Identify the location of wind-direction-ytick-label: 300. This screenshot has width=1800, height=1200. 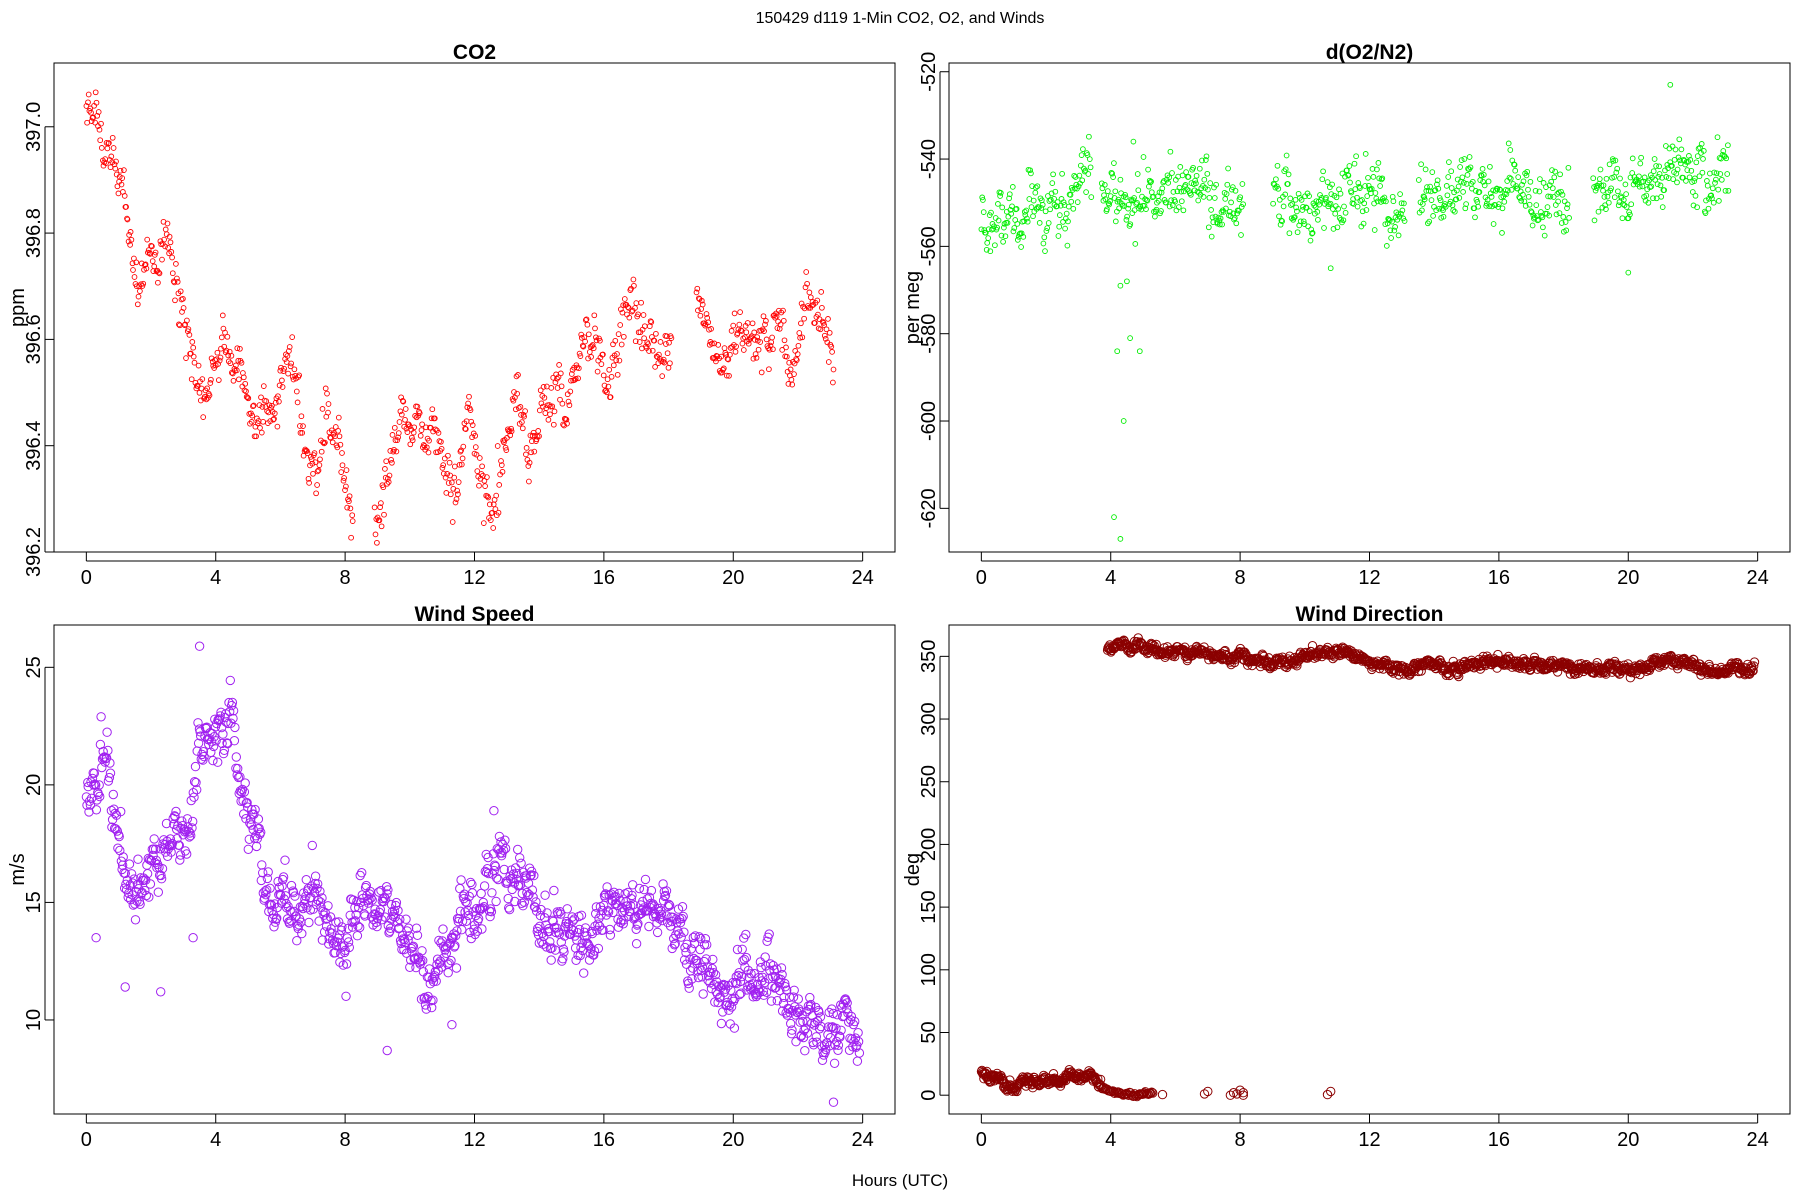
(929, 718).